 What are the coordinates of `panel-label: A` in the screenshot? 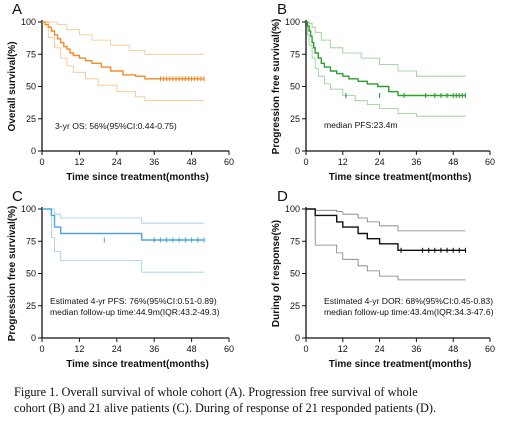 It's located at (17, 9).